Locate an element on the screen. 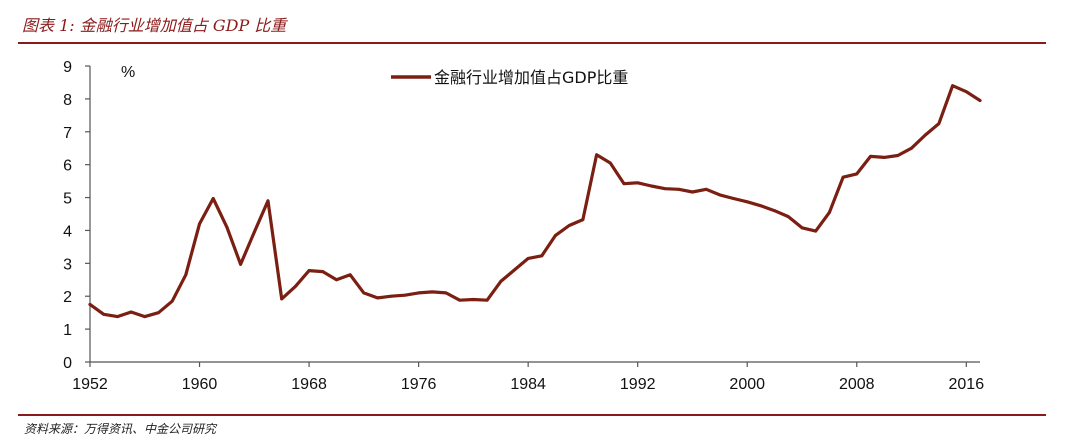 Image resolution: width=1080 pixels, height=447 pixels. x-tick-label: 2016 is located at coordinates (967, 384).